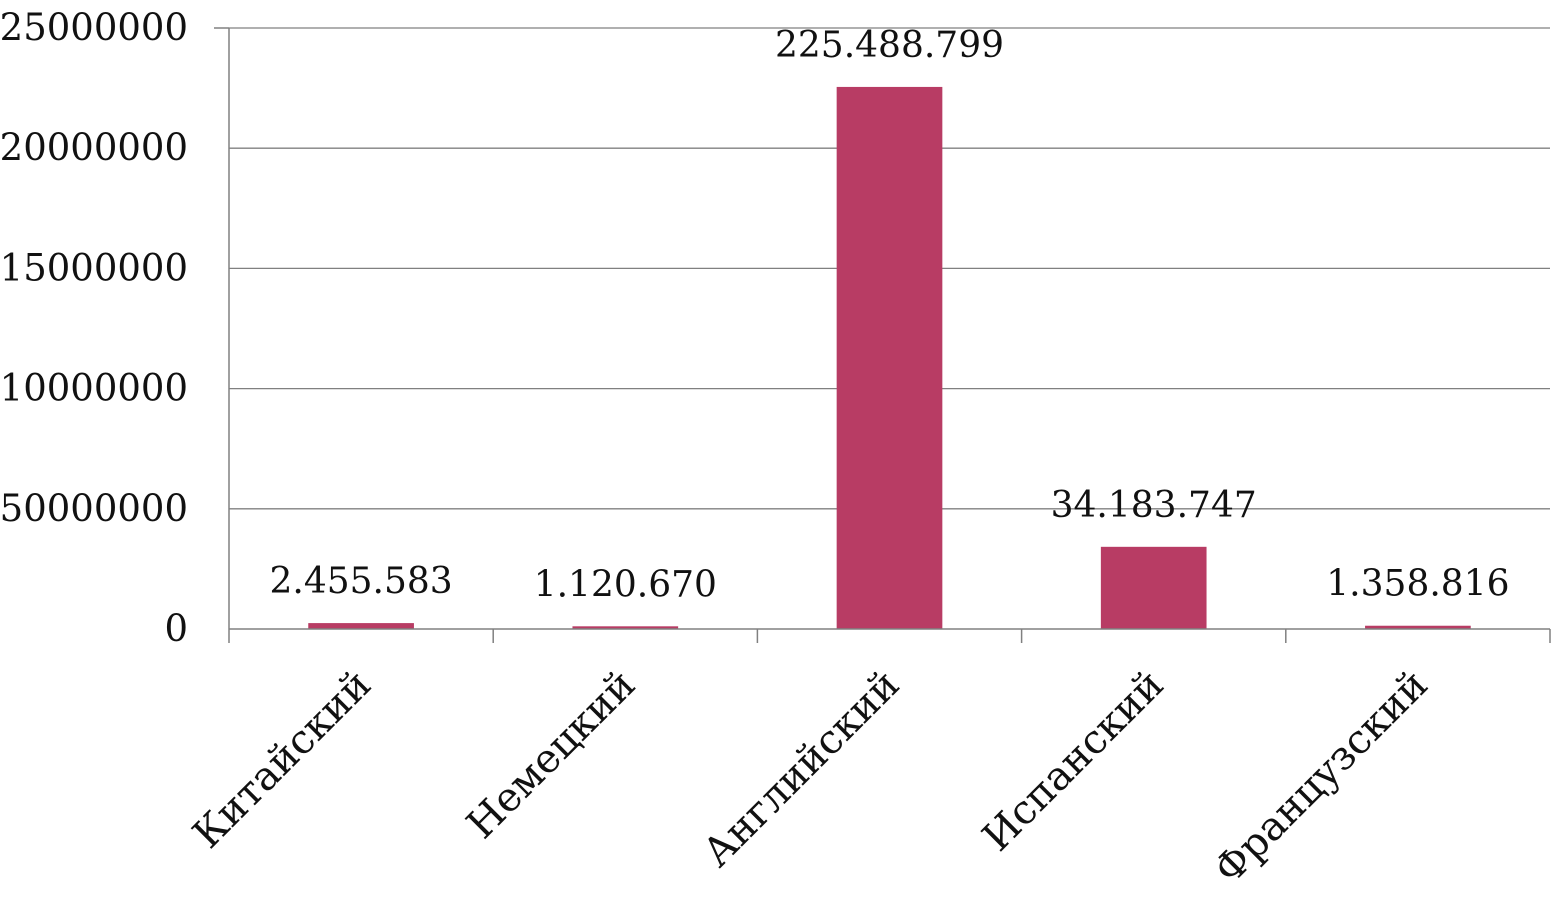  Describe the element at coordinates (1417, 584) in the screenshot. I see `data-label: 1.358.816` at that location.